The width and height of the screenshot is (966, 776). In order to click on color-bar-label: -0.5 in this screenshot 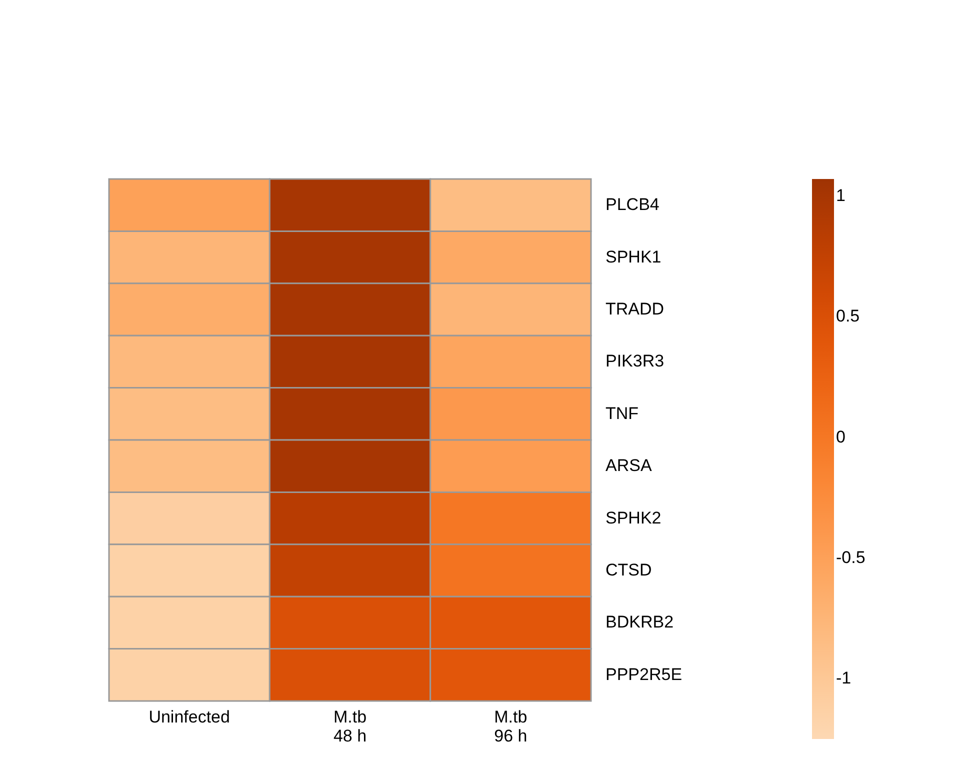, I will do `click(851, 557)`.